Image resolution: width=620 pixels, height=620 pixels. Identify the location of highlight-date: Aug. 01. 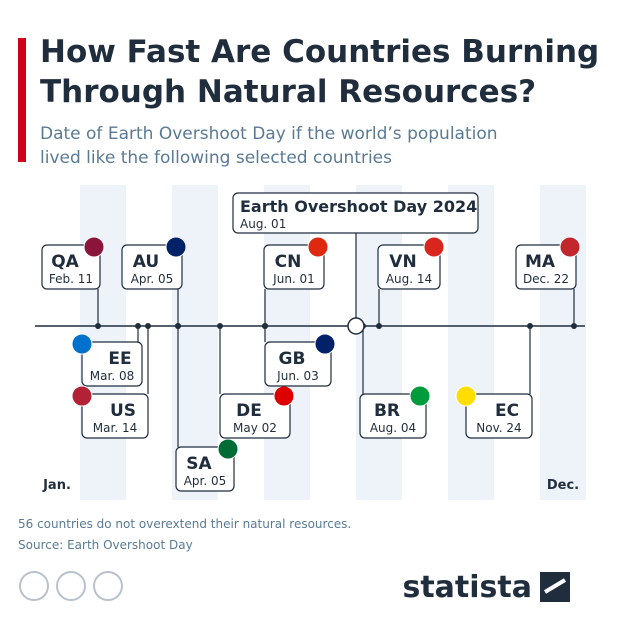
(263, 224).